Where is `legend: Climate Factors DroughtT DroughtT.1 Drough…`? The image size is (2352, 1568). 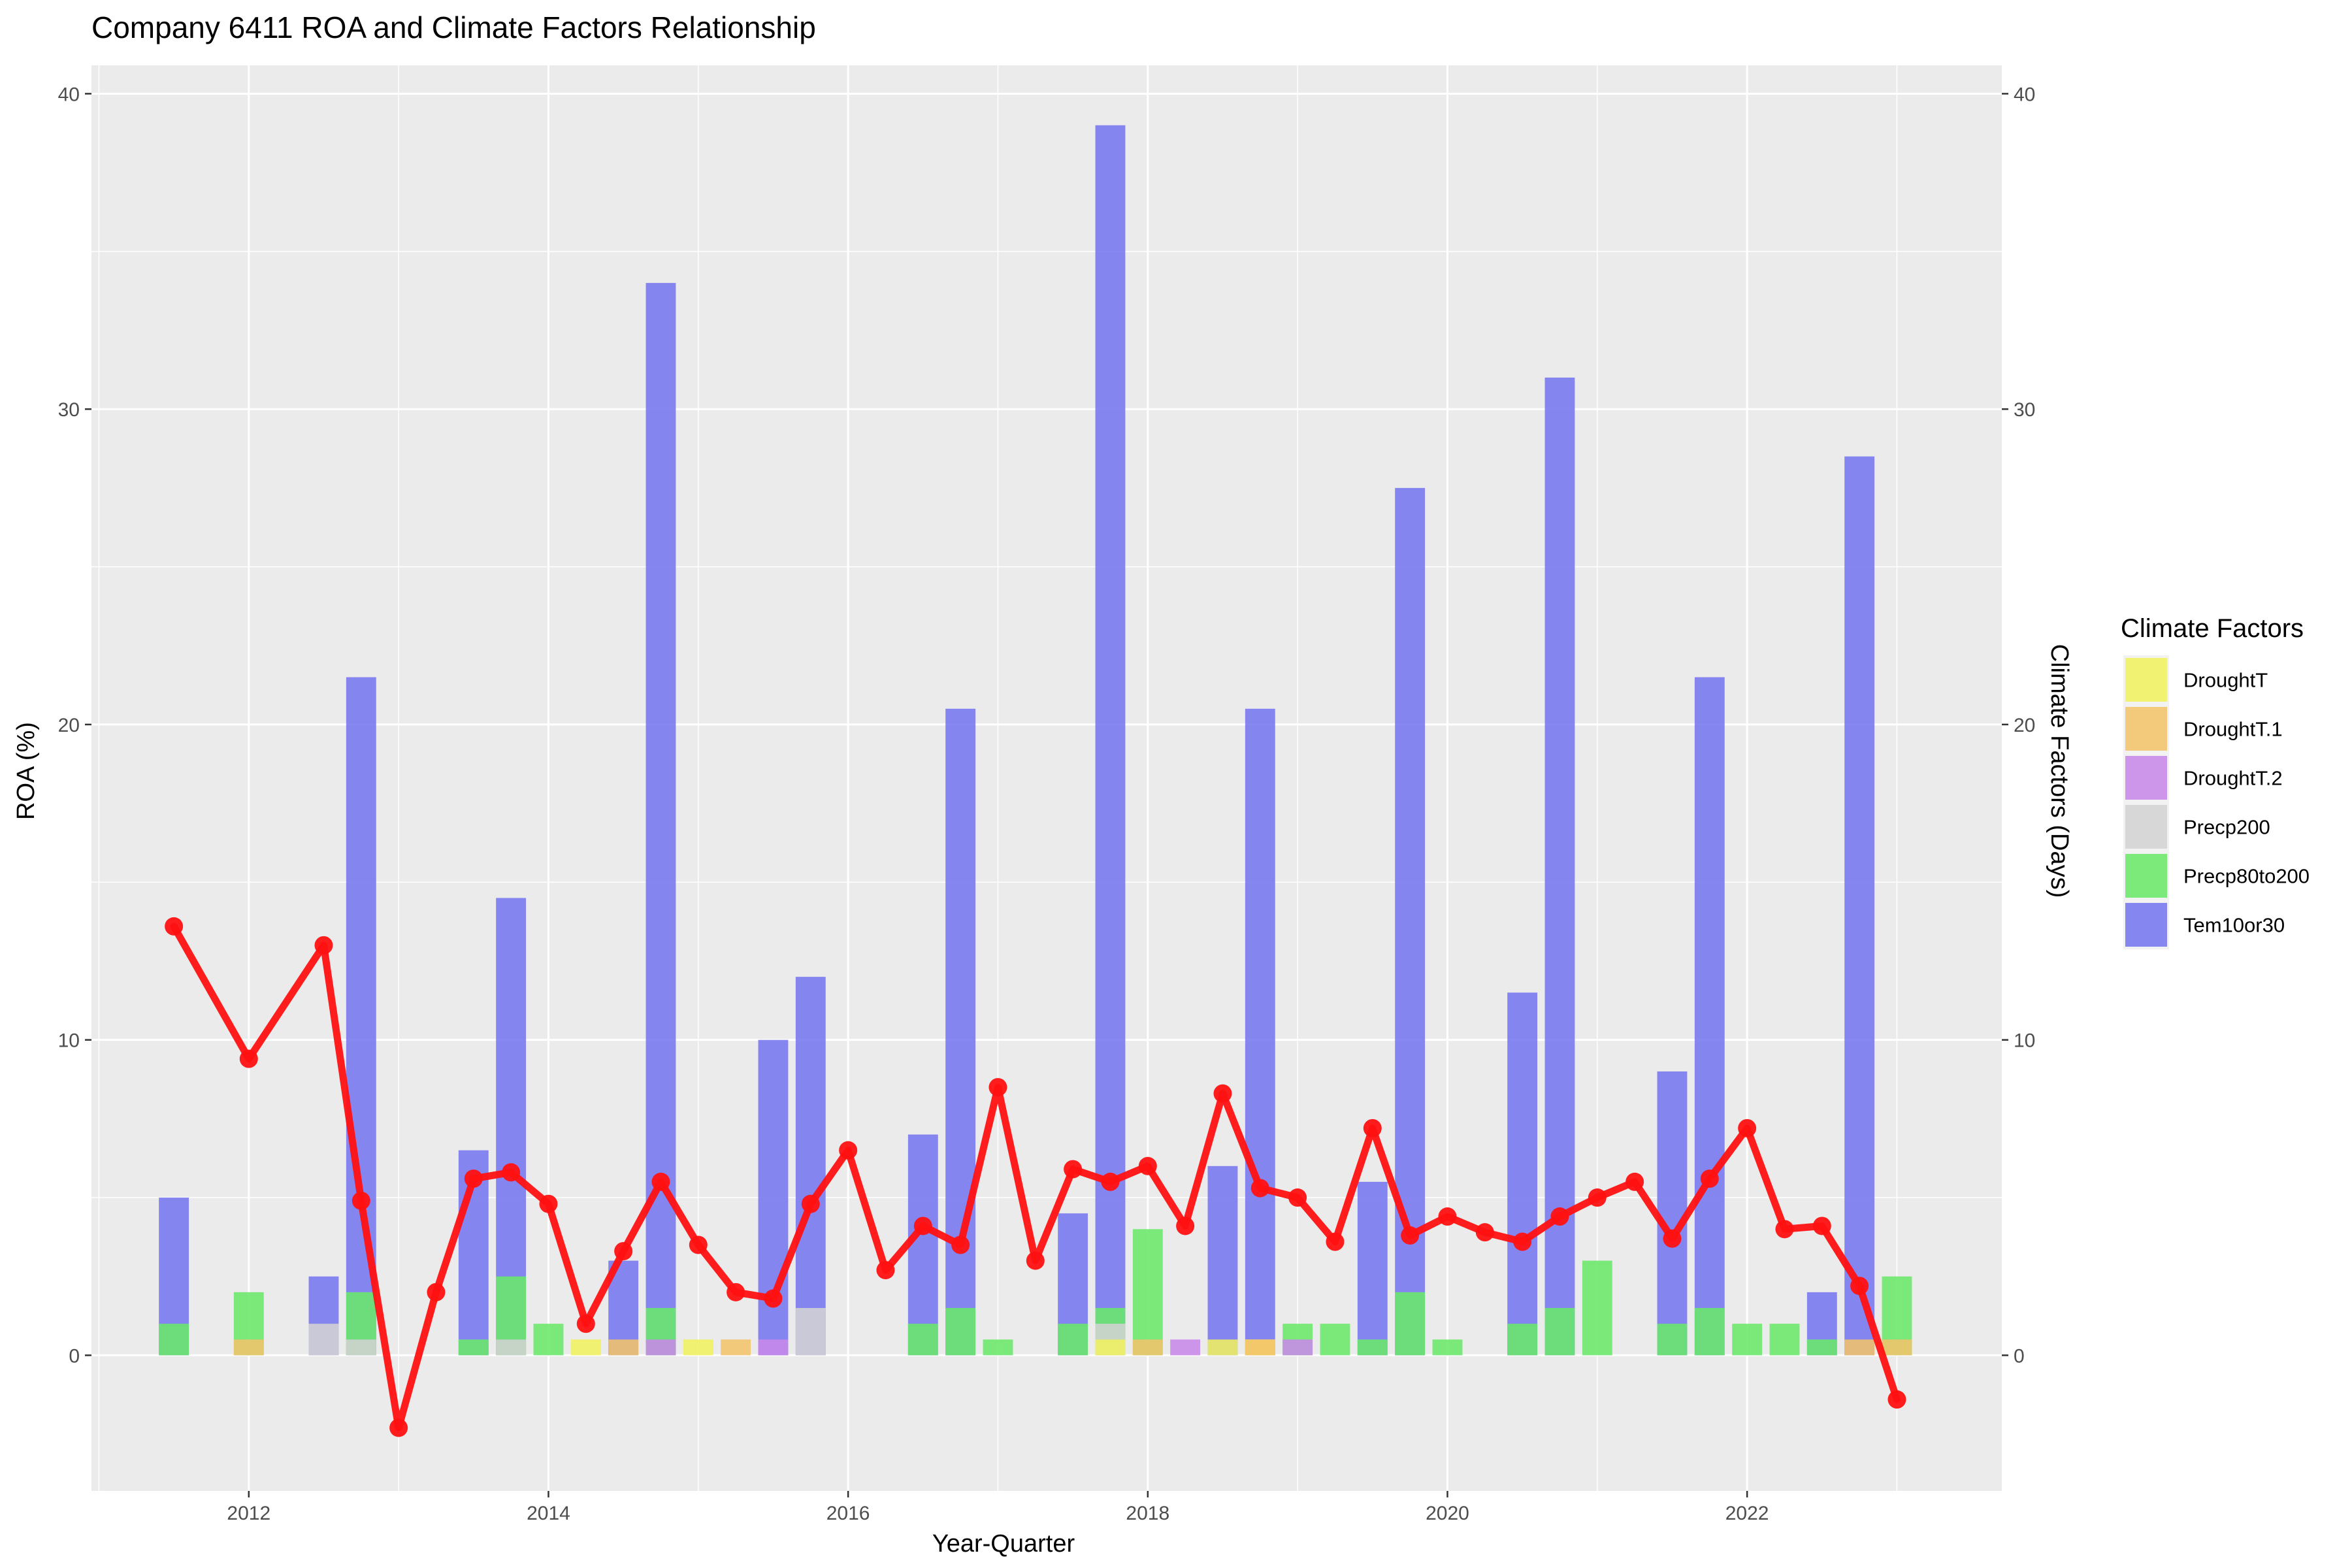
legend: Climate Factors DroughtT DroughtT.1 Drough… is located at coordinates (2215, 781).